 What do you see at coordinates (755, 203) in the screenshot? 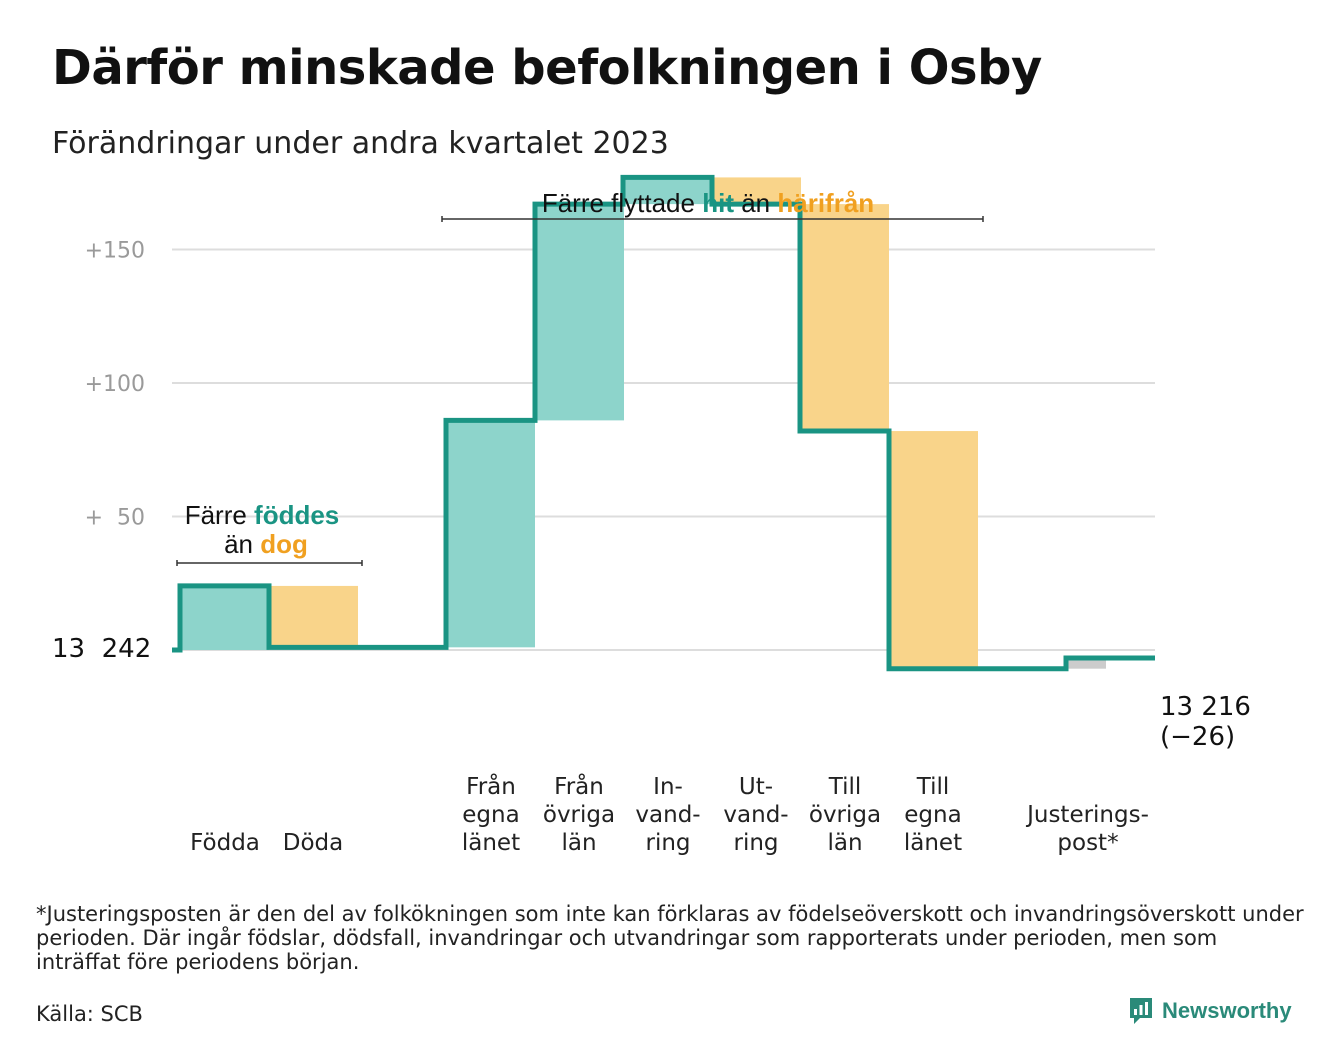
I see `mig-middle: än` at bounding box center [755, 203].